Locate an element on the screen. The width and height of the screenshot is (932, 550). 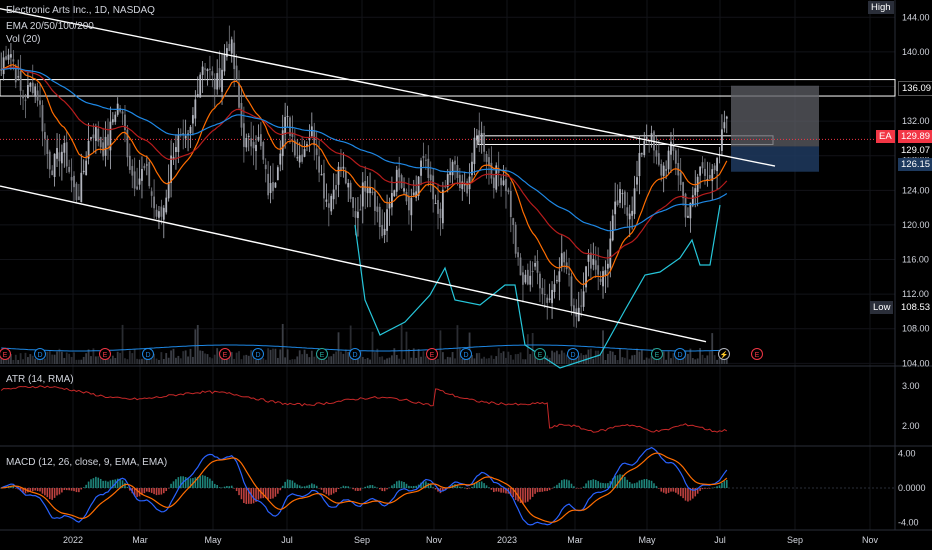
high-level-label: 136.09 is located at coordinates (915, 88).